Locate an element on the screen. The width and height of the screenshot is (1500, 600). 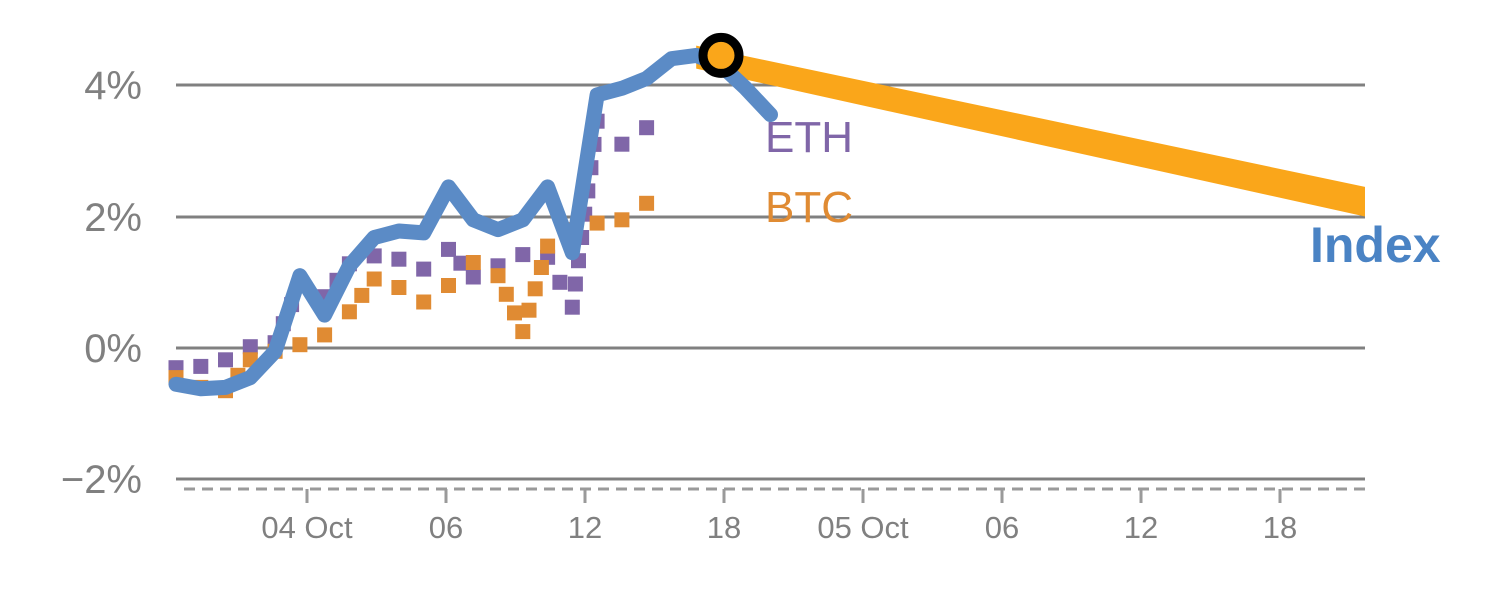
series-label-btc: BTC is located at coordinates (809, 207).